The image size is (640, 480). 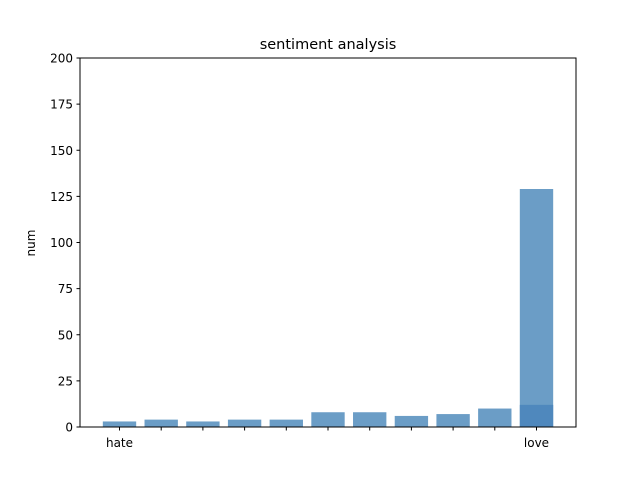 What do you see at coordinates (61, 197) in the screenshot?
I see `y-tick-label-5: 125` at bounding box center [61, 197].